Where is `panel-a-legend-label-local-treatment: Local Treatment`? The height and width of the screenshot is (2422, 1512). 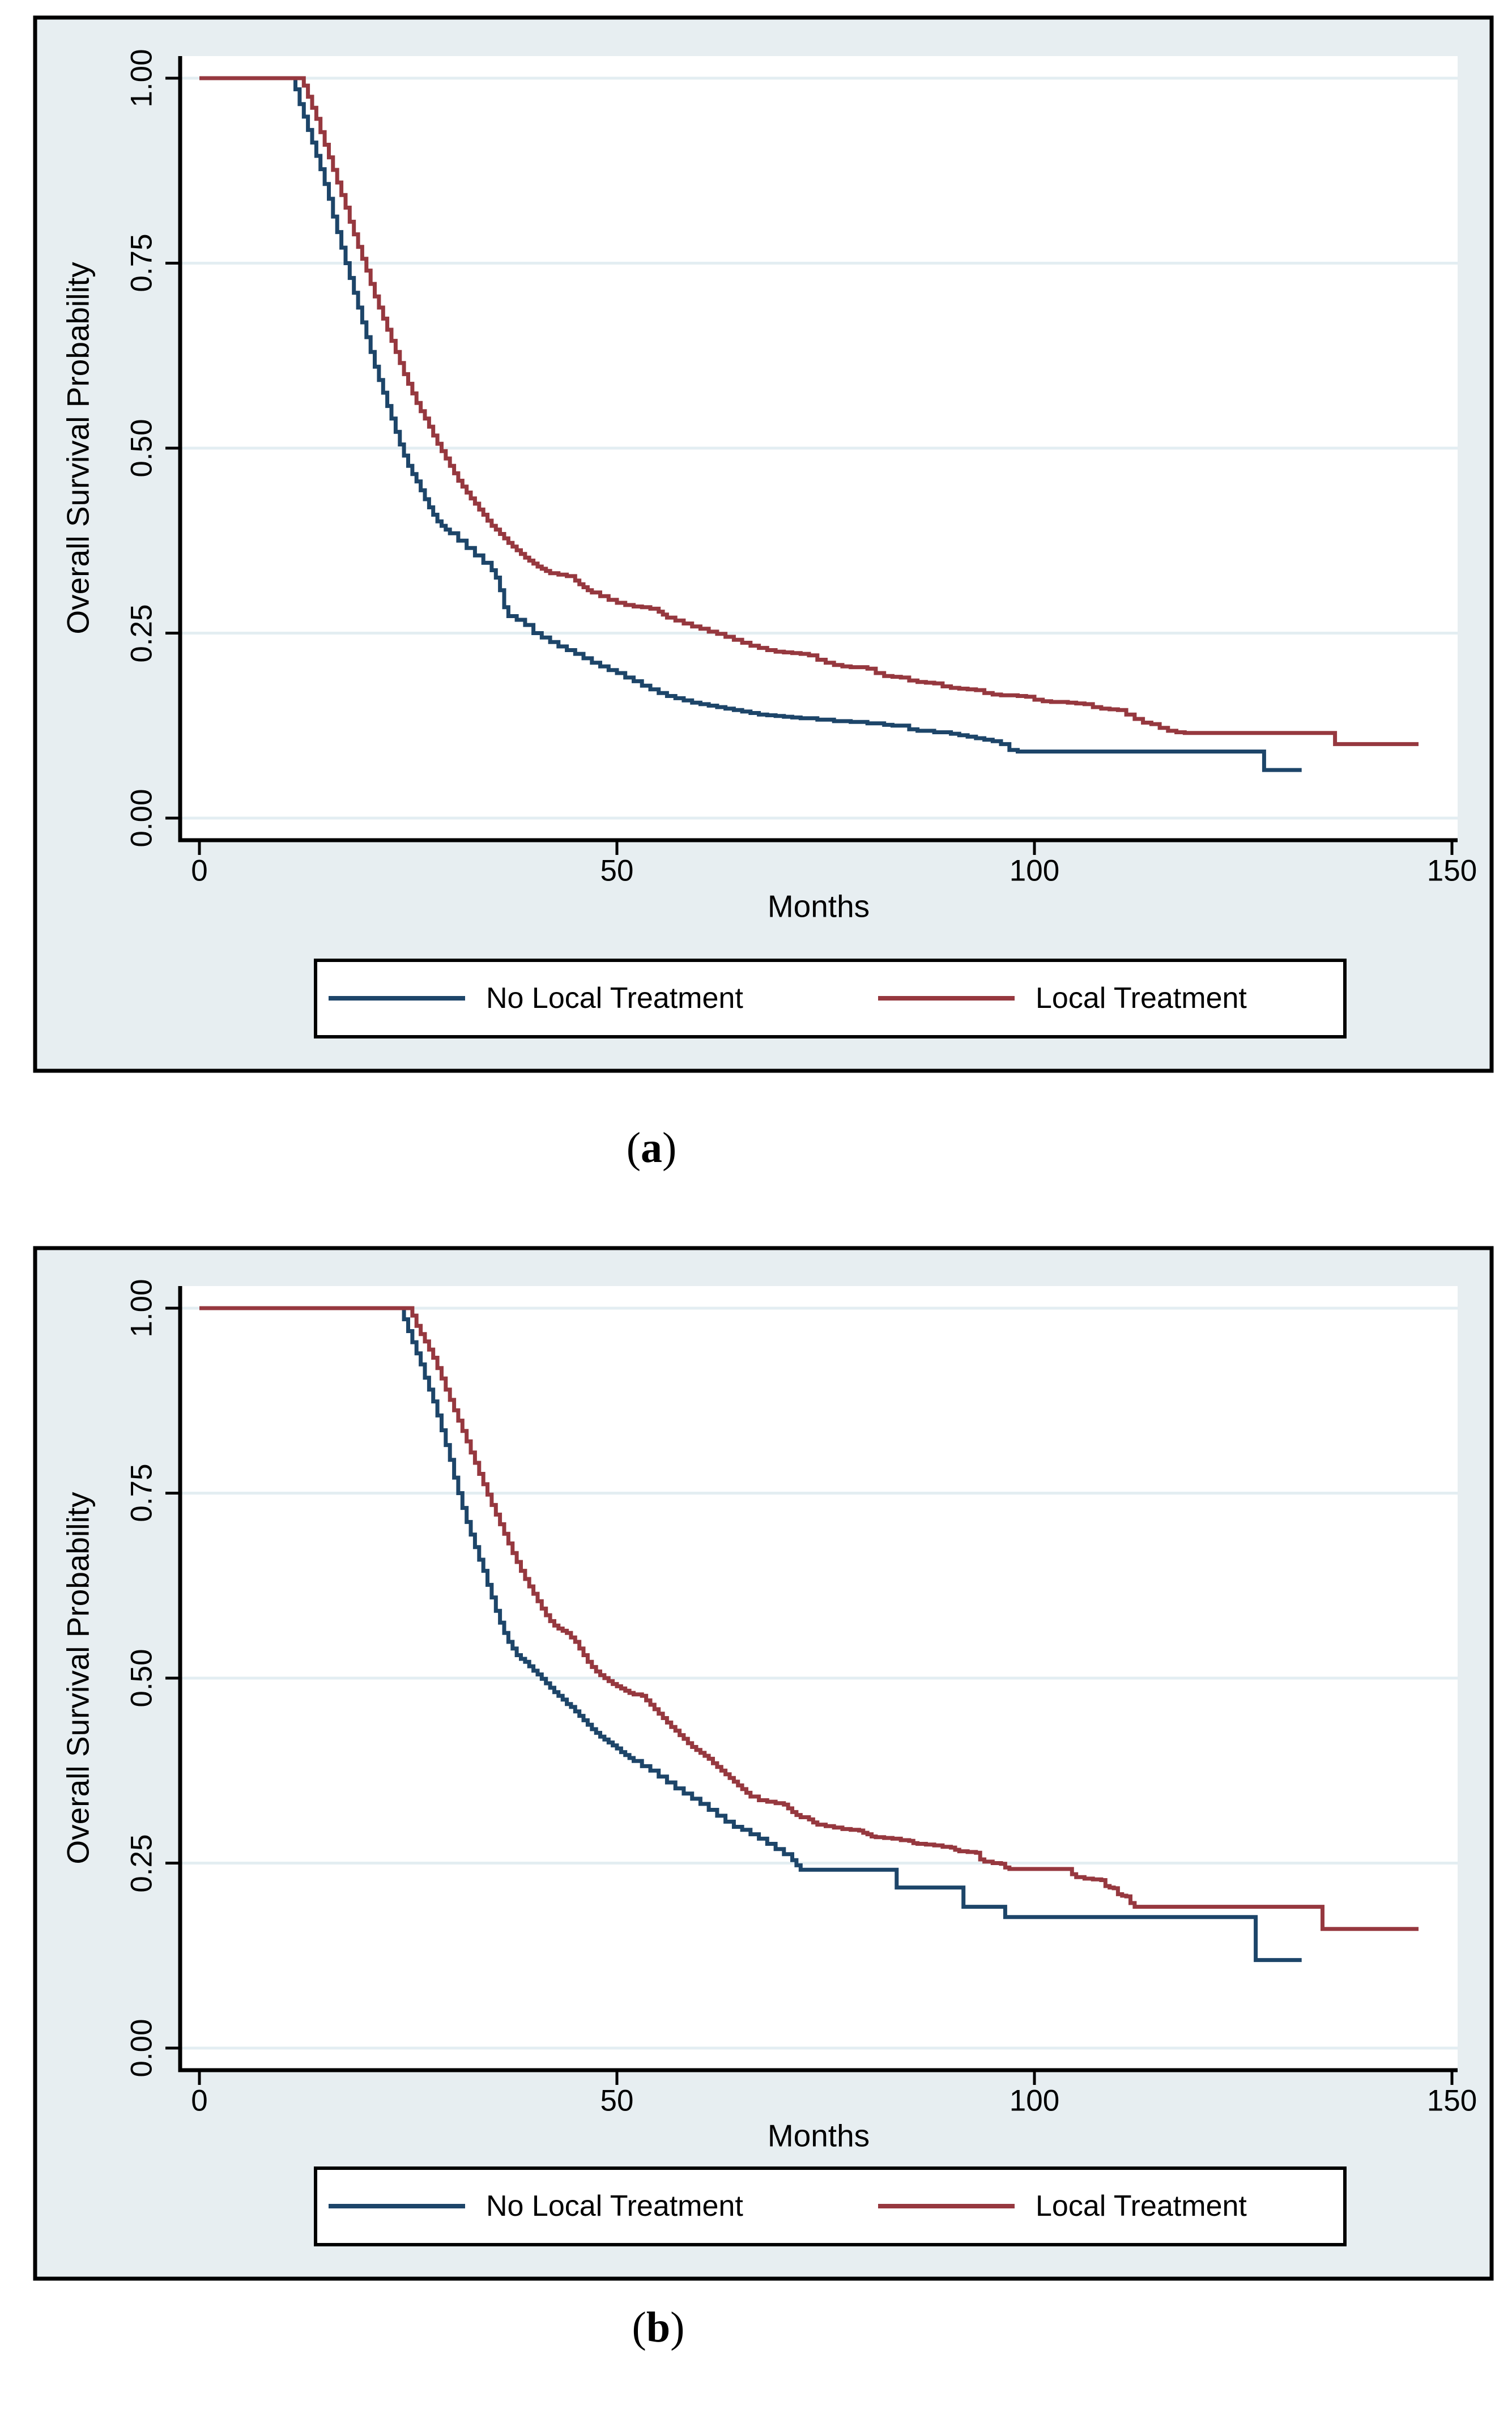 panel-a-legend-label-local-treatment: Local Treatment is located at coordinates (1141, 998).